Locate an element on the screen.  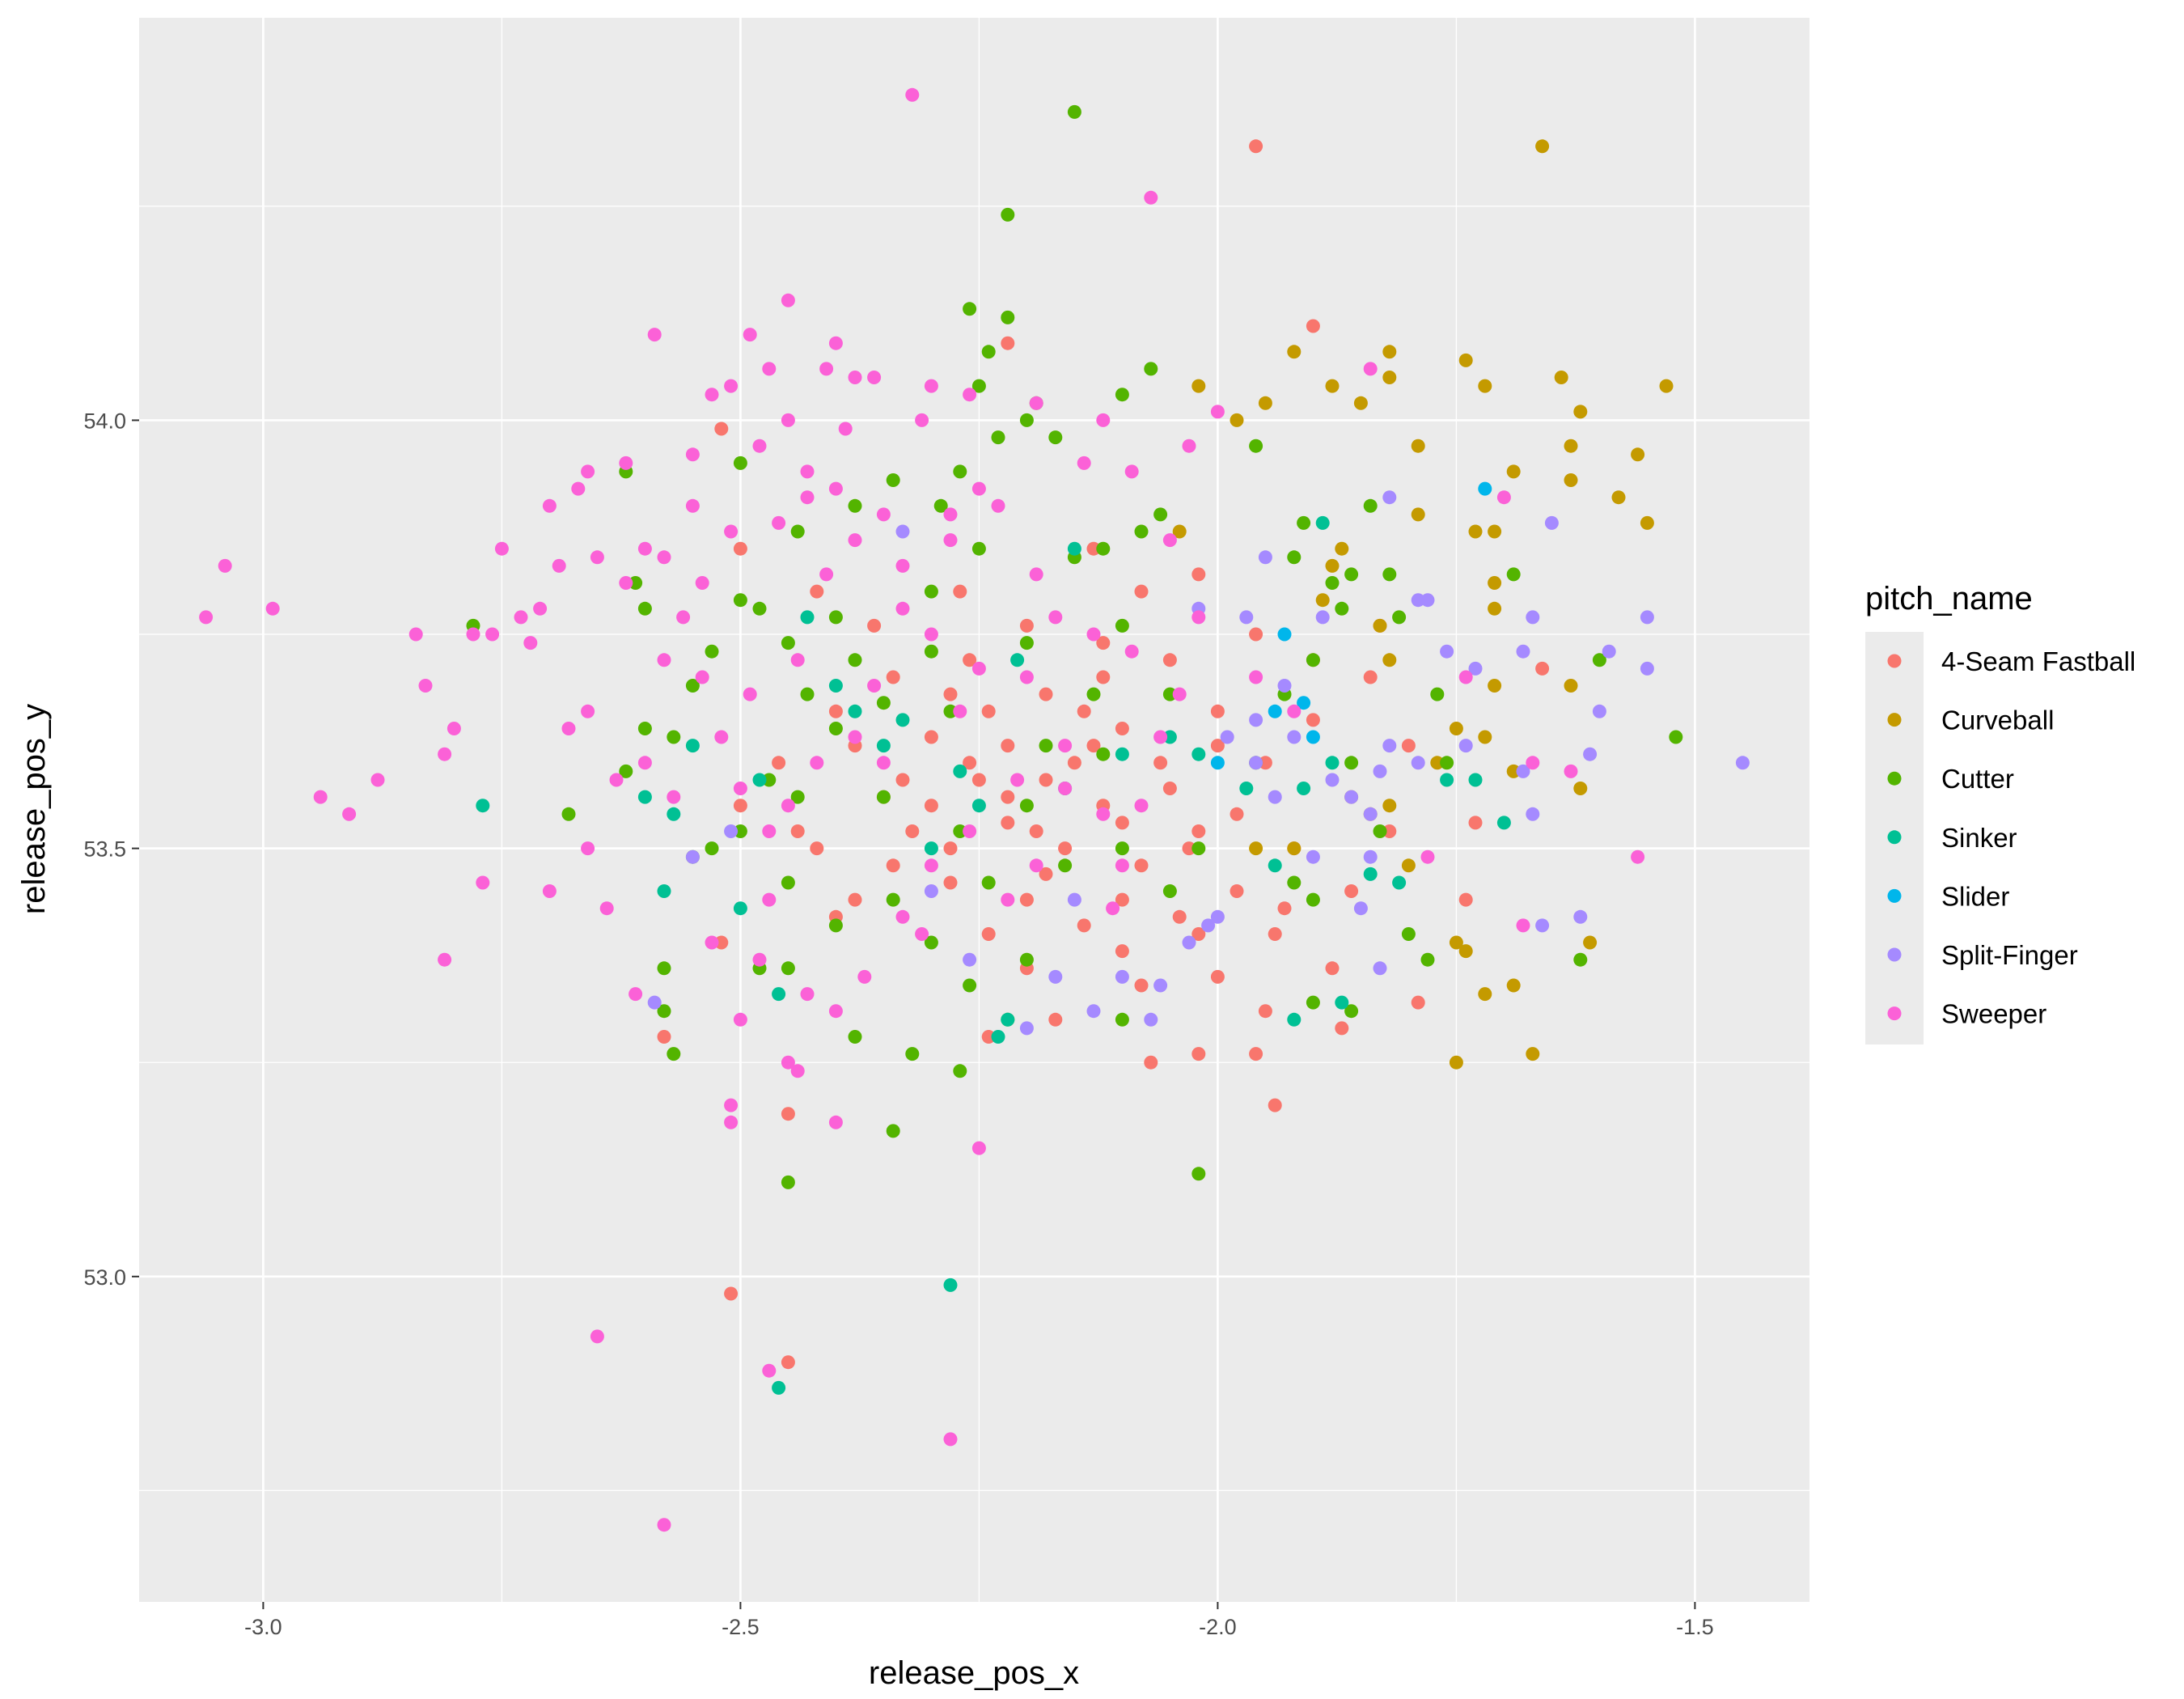
legend-entry: 4-Seam Fastball is located at coordinates (2011, 661).